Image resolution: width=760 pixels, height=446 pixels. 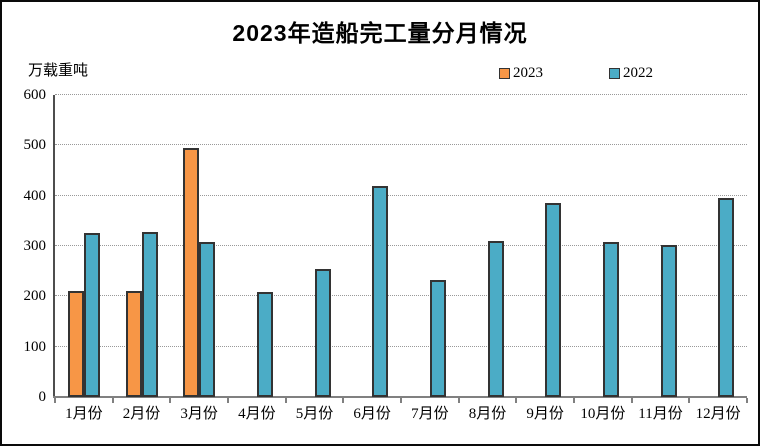 I want to click on x-axis-label-6月份: 6月份, so click(x=372, y=414).